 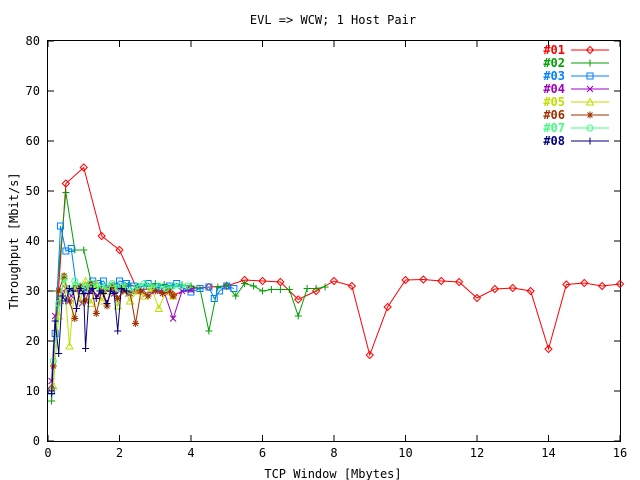 I want to click on x-tick-label: 0, so click(x=47, y=453).